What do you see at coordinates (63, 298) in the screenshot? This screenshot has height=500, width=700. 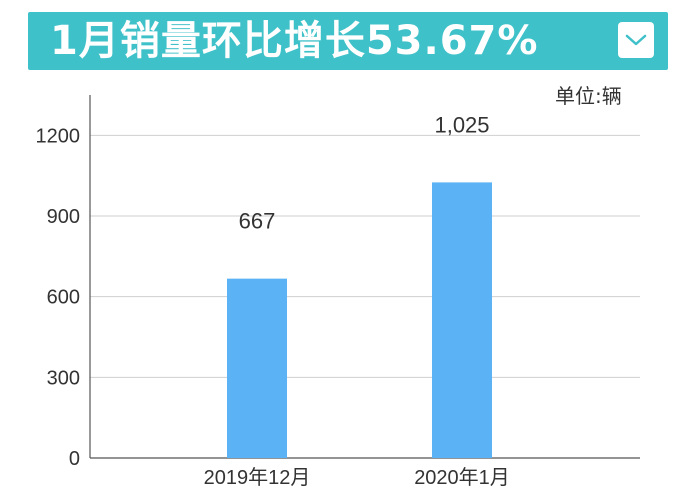 I see `y-tick-label: 600` at bounding box center [63, 298].